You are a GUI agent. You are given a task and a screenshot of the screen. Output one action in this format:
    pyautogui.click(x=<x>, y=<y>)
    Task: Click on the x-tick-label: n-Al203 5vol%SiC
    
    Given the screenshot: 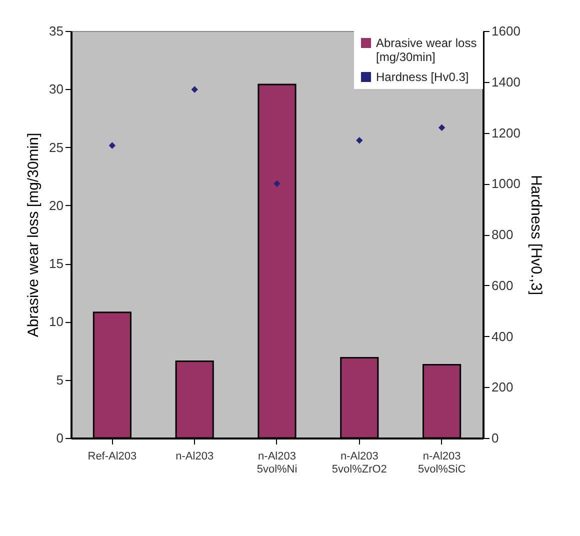 What is the action you would take?
    pyautogui.click(x=442, y=463)
    